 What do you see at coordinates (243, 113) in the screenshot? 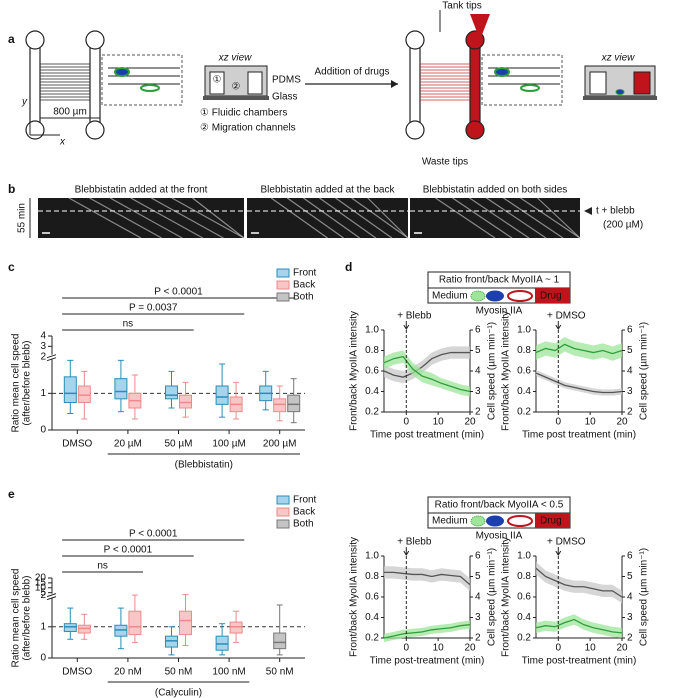
I see `label: ① Fluidic chambers` at bounding box center [243, 113].